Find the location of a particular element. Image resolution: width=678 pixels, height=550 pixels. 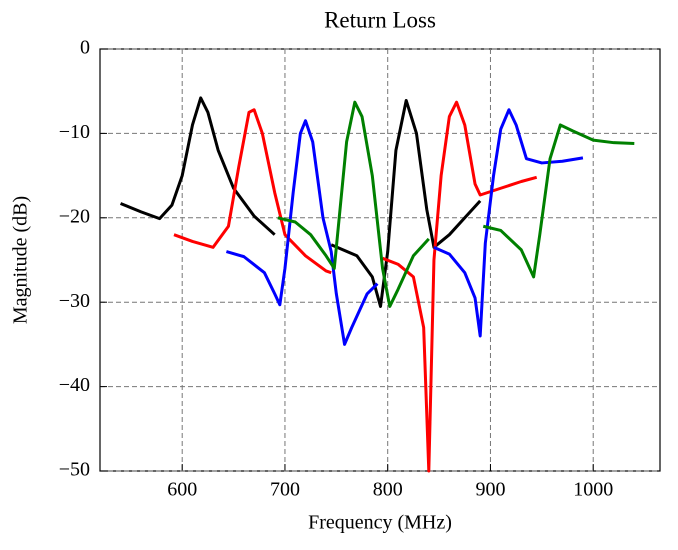

y-tick-label: −30 is located at coordinates (74, 301).